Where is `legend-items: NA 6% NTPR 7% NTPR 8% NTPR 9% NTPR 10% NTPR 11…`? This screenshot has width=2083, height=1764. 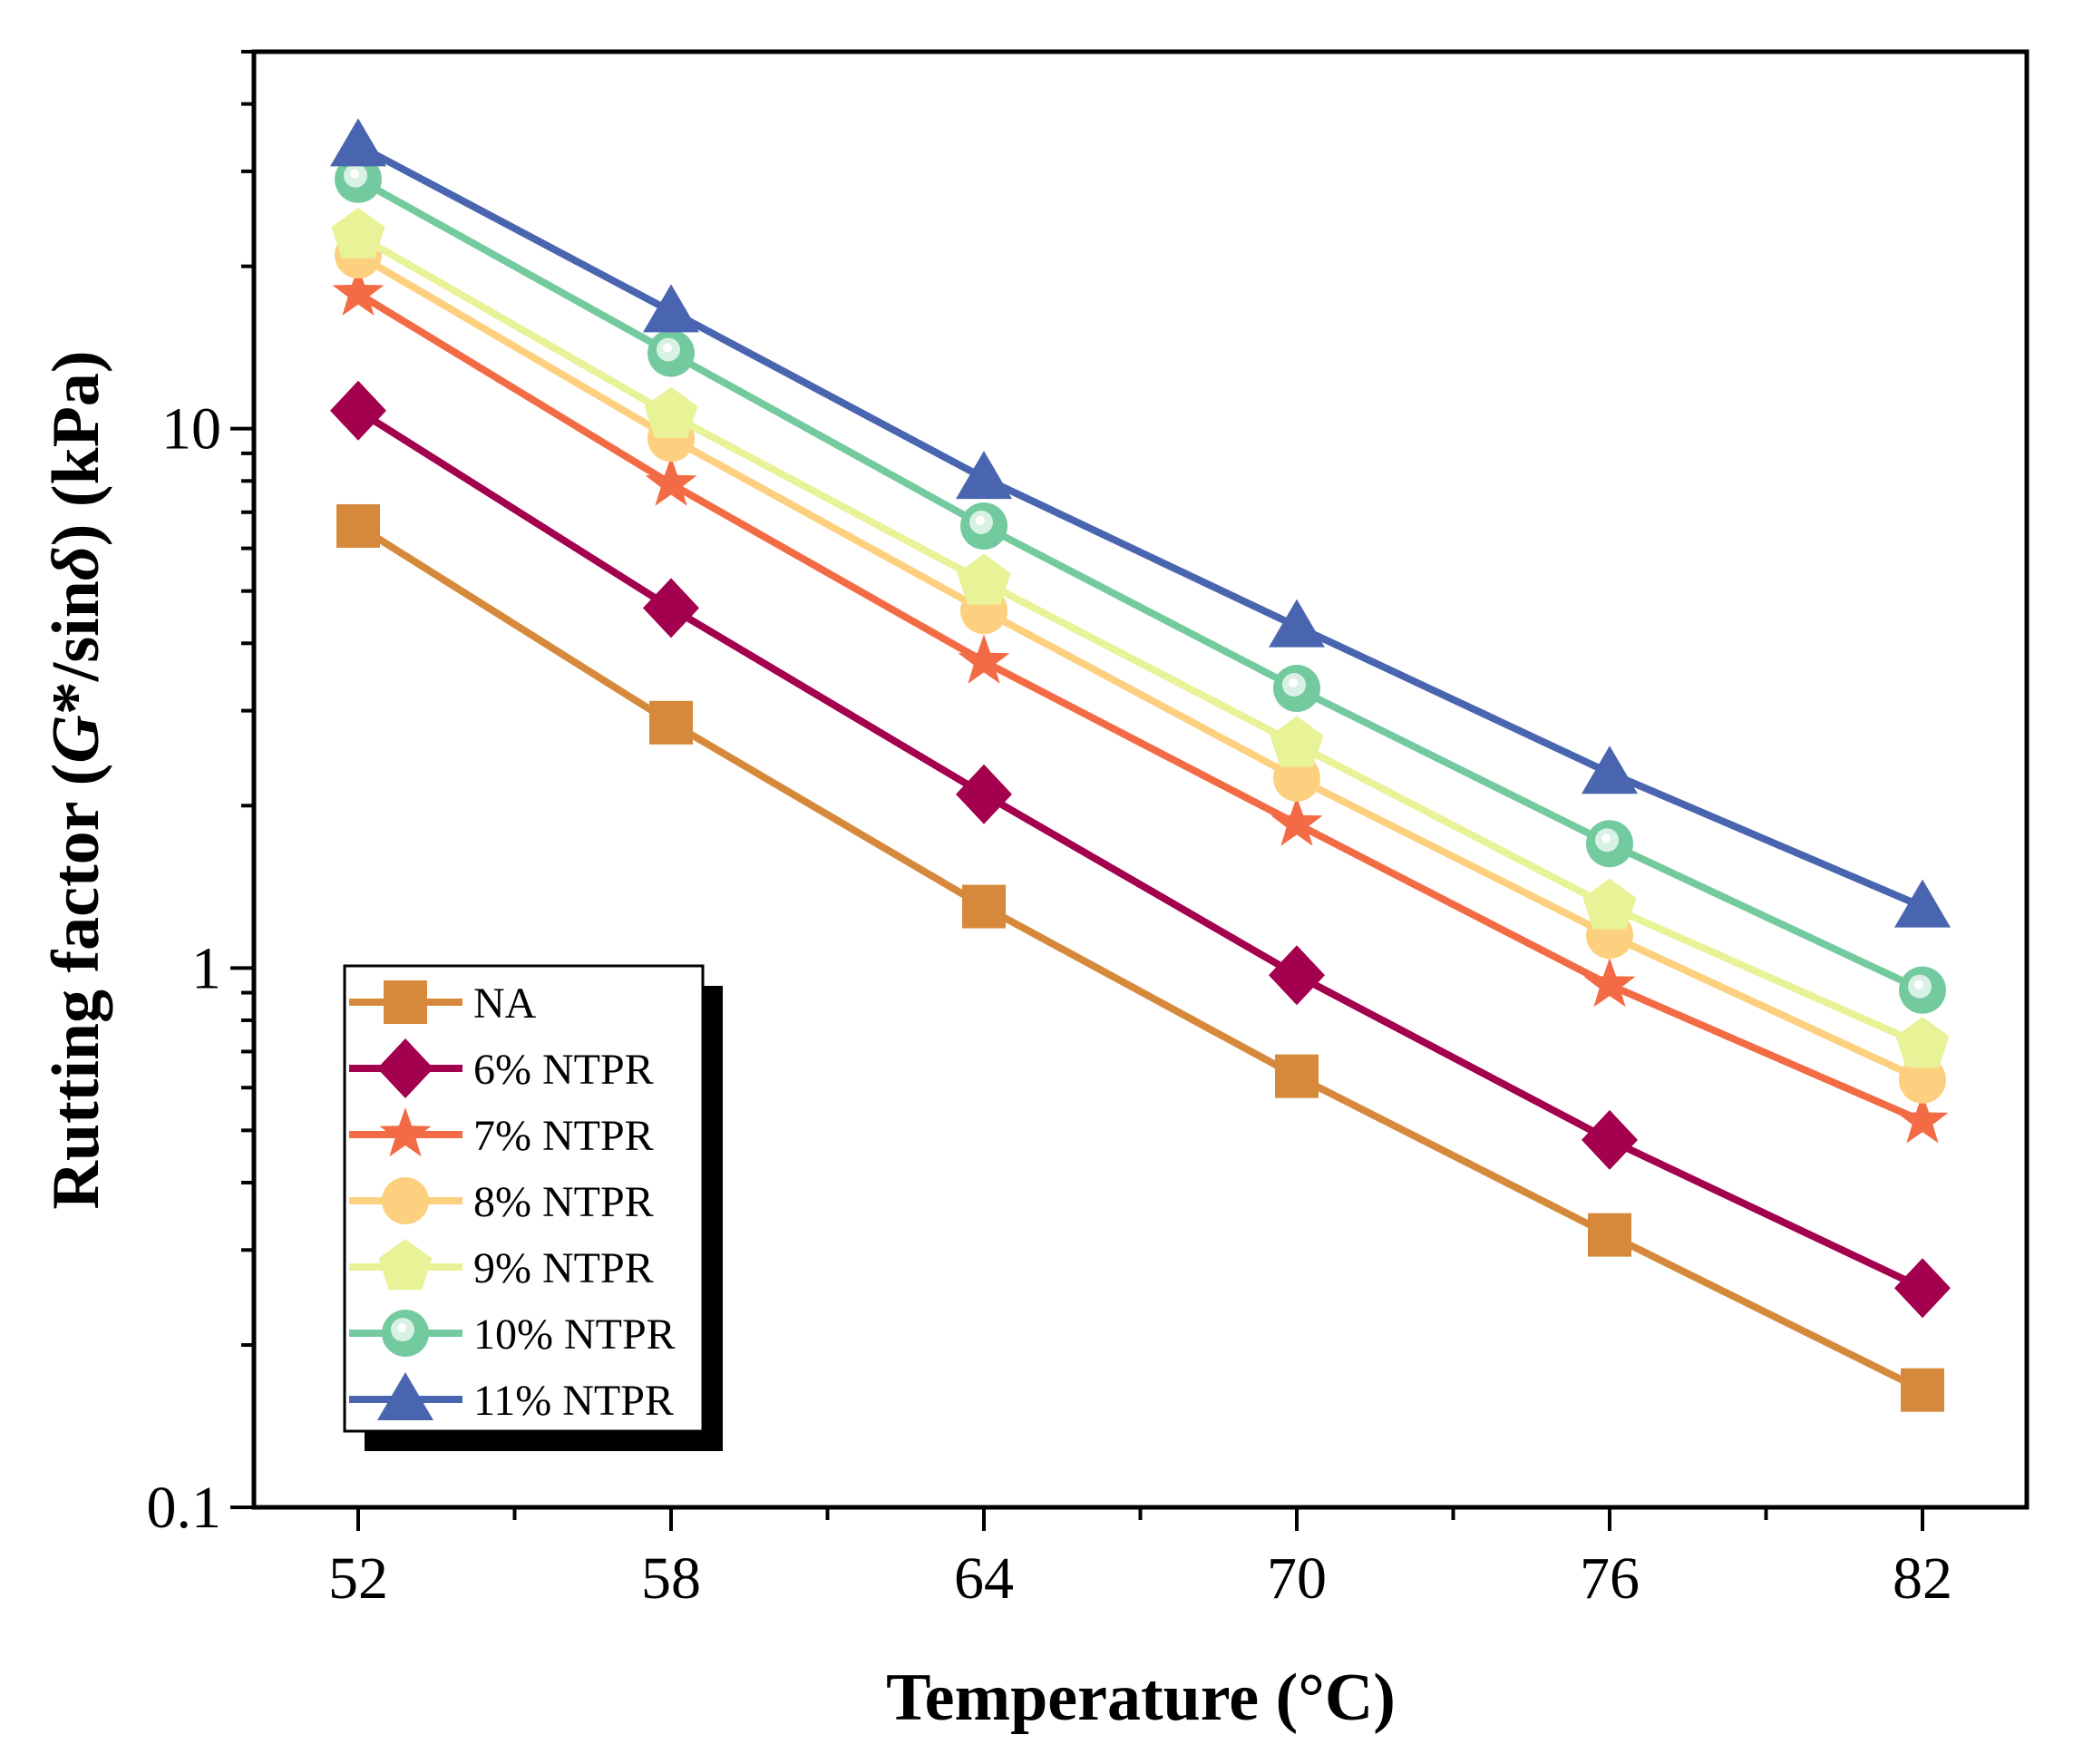 legend-items: NA 6% NTPR 7% NTPR 8% NTPR 9% NTPR 10% NTPR 11… is located at coordinates (512, 1202).